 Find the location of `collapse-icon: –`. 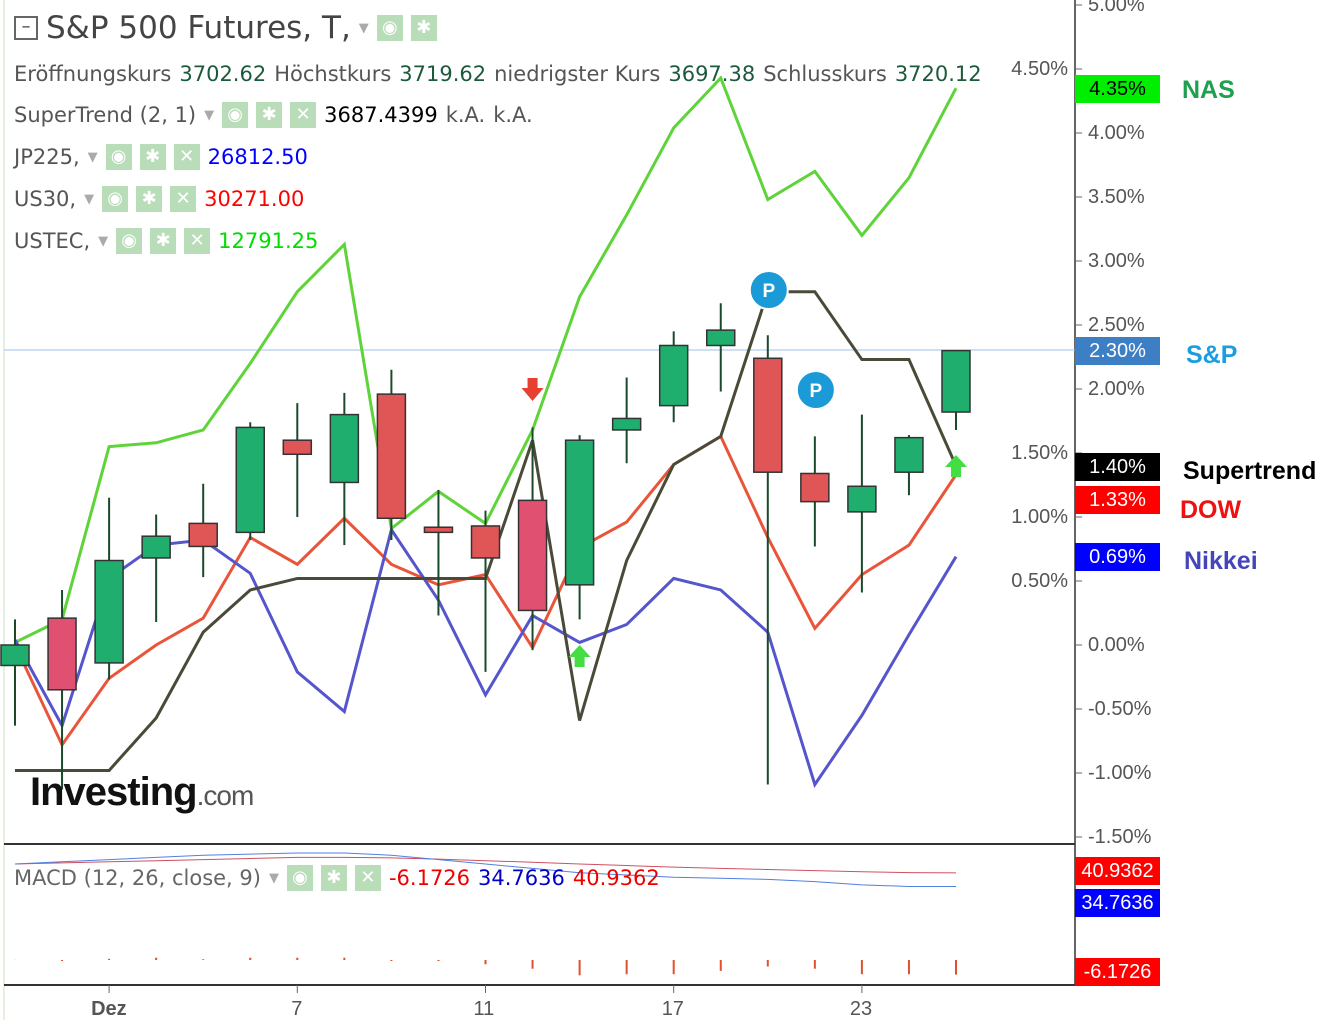

collapse-icon: – is located at coordinates (26, 28).